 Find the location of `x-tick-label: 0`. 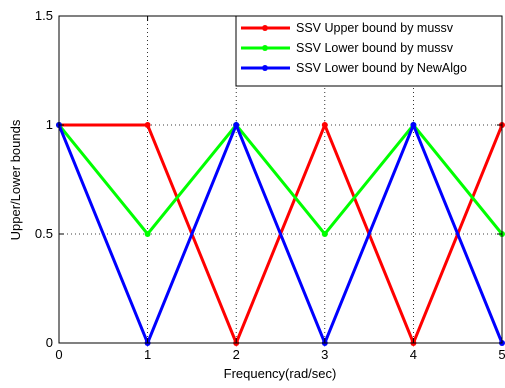

x-tick-label: 0 is located at coordinates (58, 354).